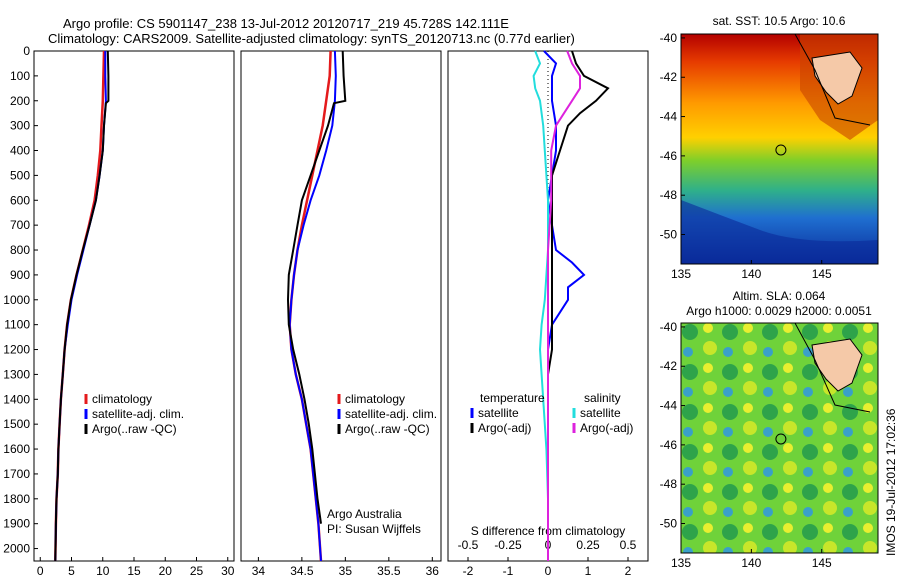 This screenshot has width=900, height=580. Describe the element at coordinates (779, 21) in the screenshot. I see `sst-map-title: sat. SST: 10.5 Argo: 10.6` at that location.